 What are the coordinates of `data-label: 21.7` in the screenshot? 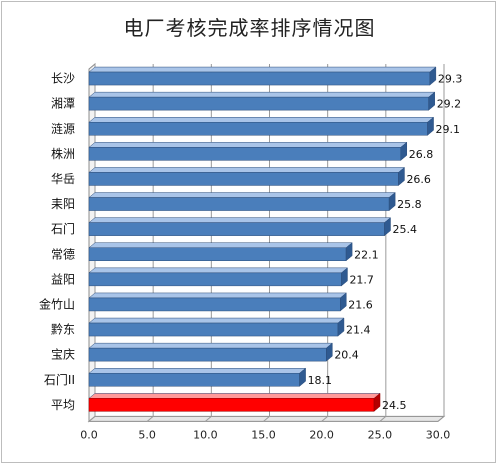 It's located at (361, 279).